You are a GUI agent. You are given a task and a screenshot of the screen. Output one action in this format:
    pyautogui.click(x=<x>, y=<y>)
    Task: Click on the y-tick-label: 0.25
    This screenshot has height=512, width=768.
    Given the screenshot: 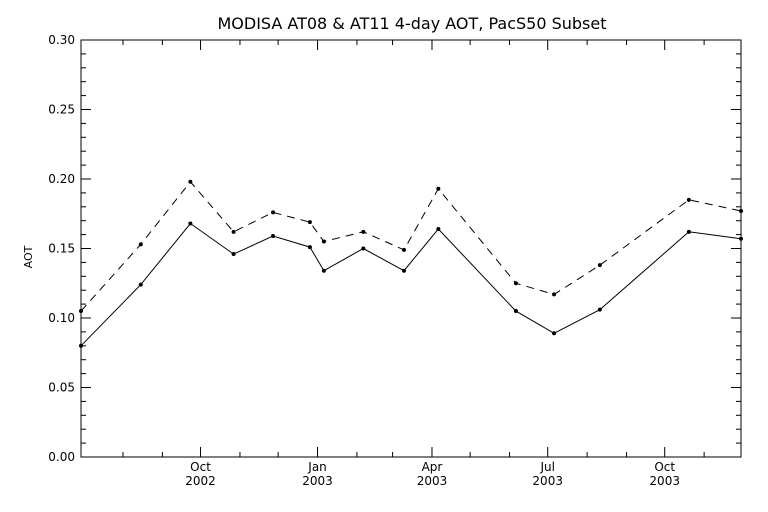 What is the action you would take?
    pyautogui.click(x=61, y=110)
    